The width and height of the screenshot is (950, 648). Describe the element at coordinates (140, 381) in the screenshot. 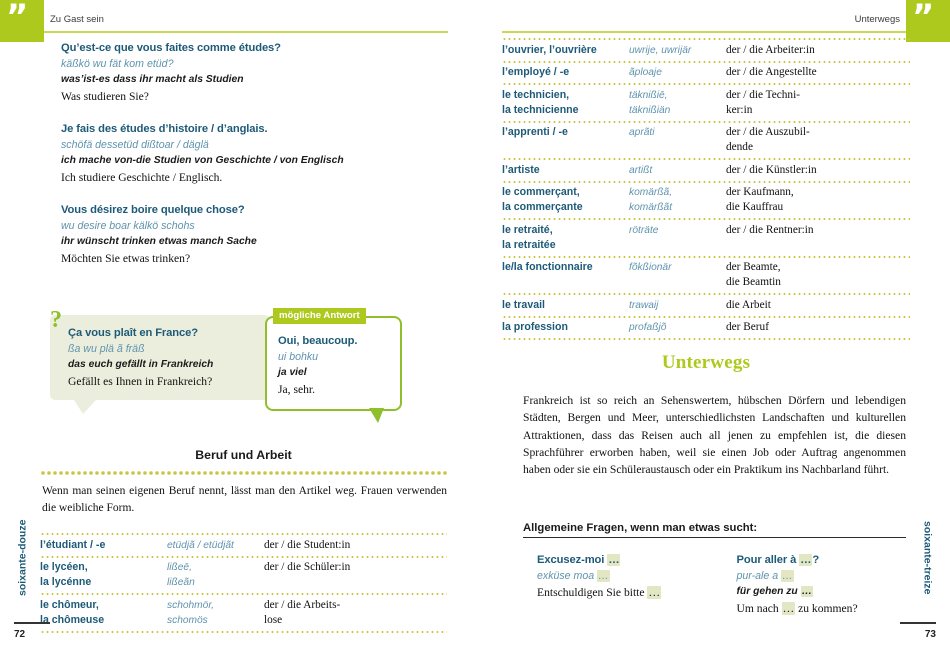

I see `german-translation: Gefällt es Ihnen in Frankreich?` at that location.